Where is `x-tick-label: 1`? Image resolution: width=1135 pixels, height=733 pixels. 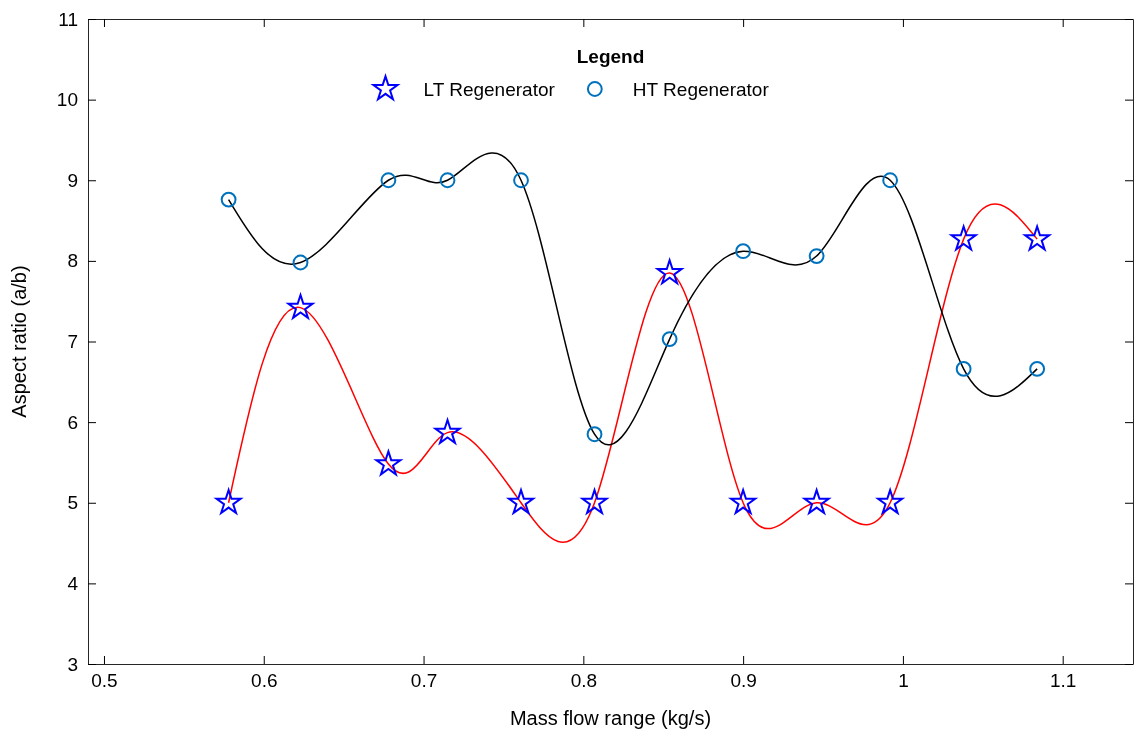
x-tick-label: 1 is located at coordinates (903, 681).